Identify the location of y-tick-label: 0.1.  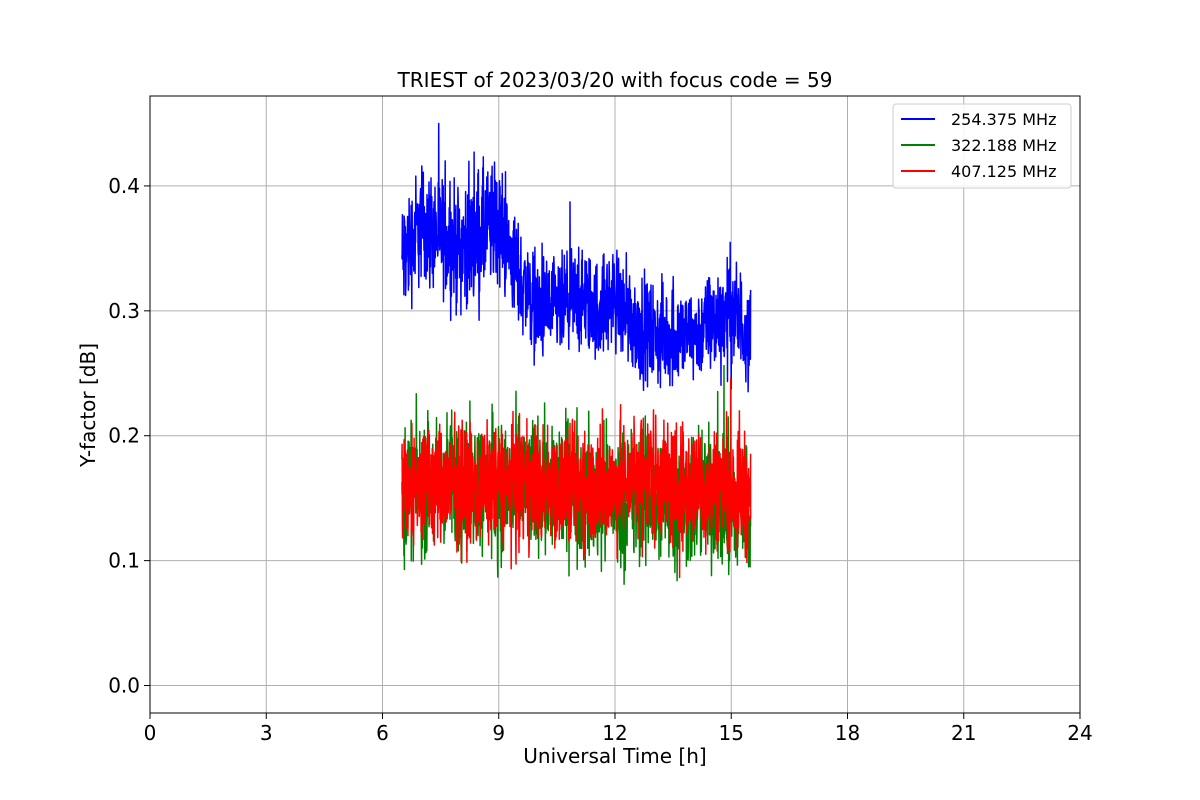
(124, 561).